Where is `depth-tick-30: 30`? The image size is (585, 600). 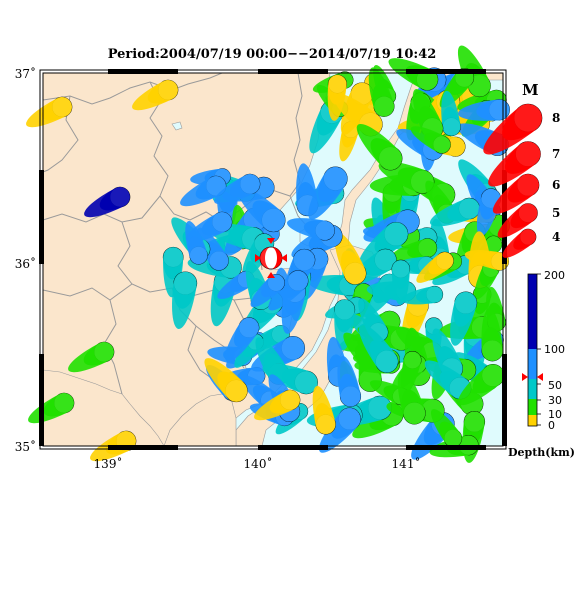 depth-tick-30: 30 is located at coordinates (555, 400).